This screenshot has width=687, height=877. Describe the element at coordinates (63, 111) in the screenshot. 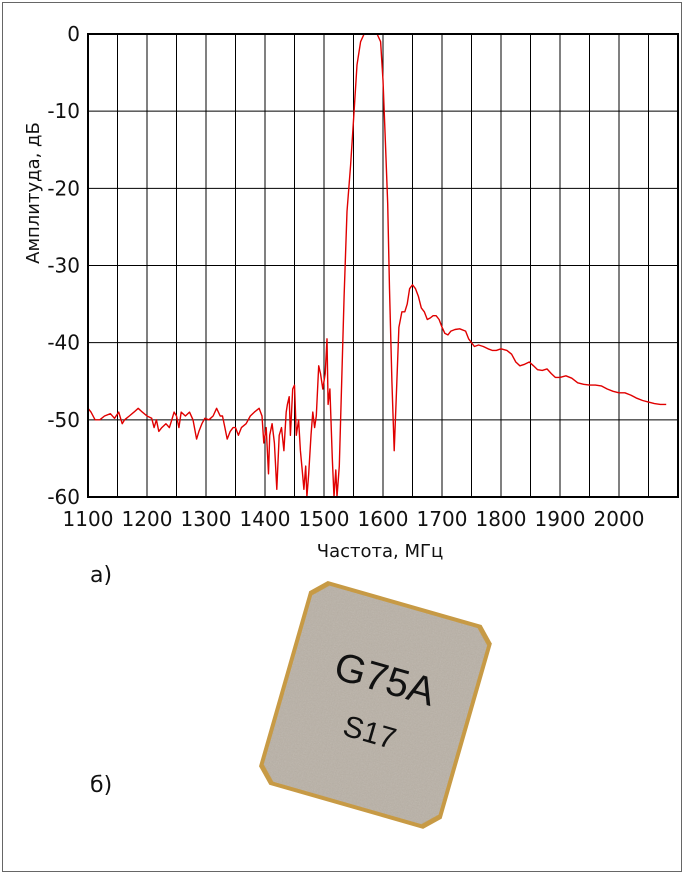

I see `y-tick-label: -10` at that location.